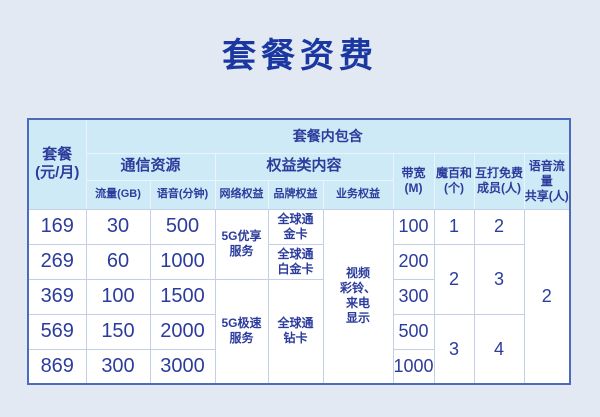 This screenshot has height=417, width=600. Describe the element at coordinates (413, 331) in the screenshot. I see `cell-bandwidth: 500` at that location.